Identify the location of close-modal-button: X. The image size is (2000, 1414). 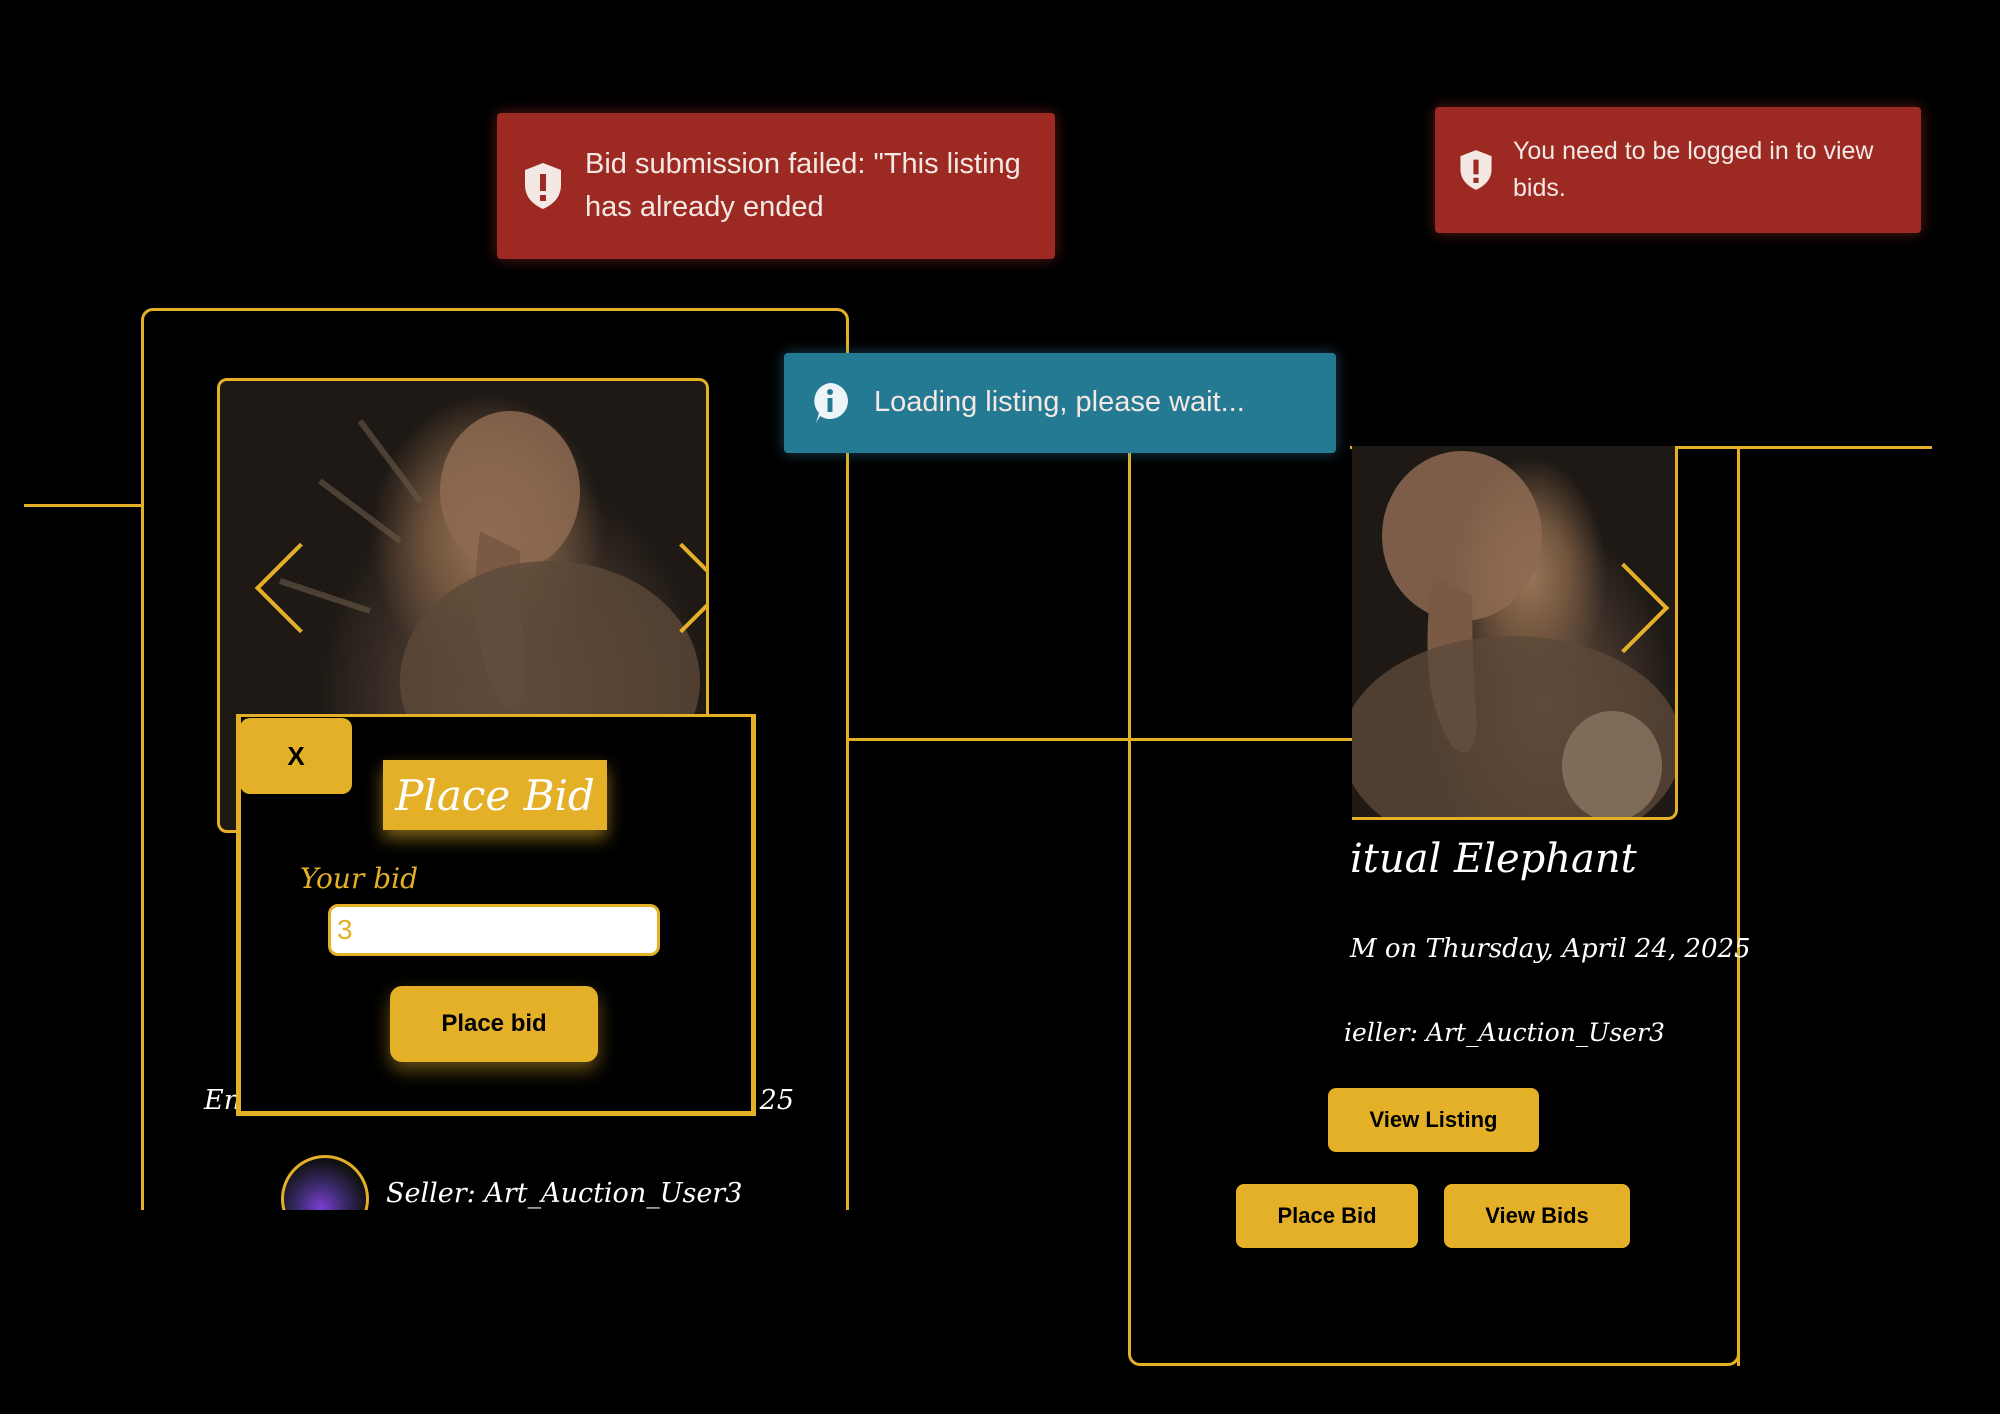
(296, 756).